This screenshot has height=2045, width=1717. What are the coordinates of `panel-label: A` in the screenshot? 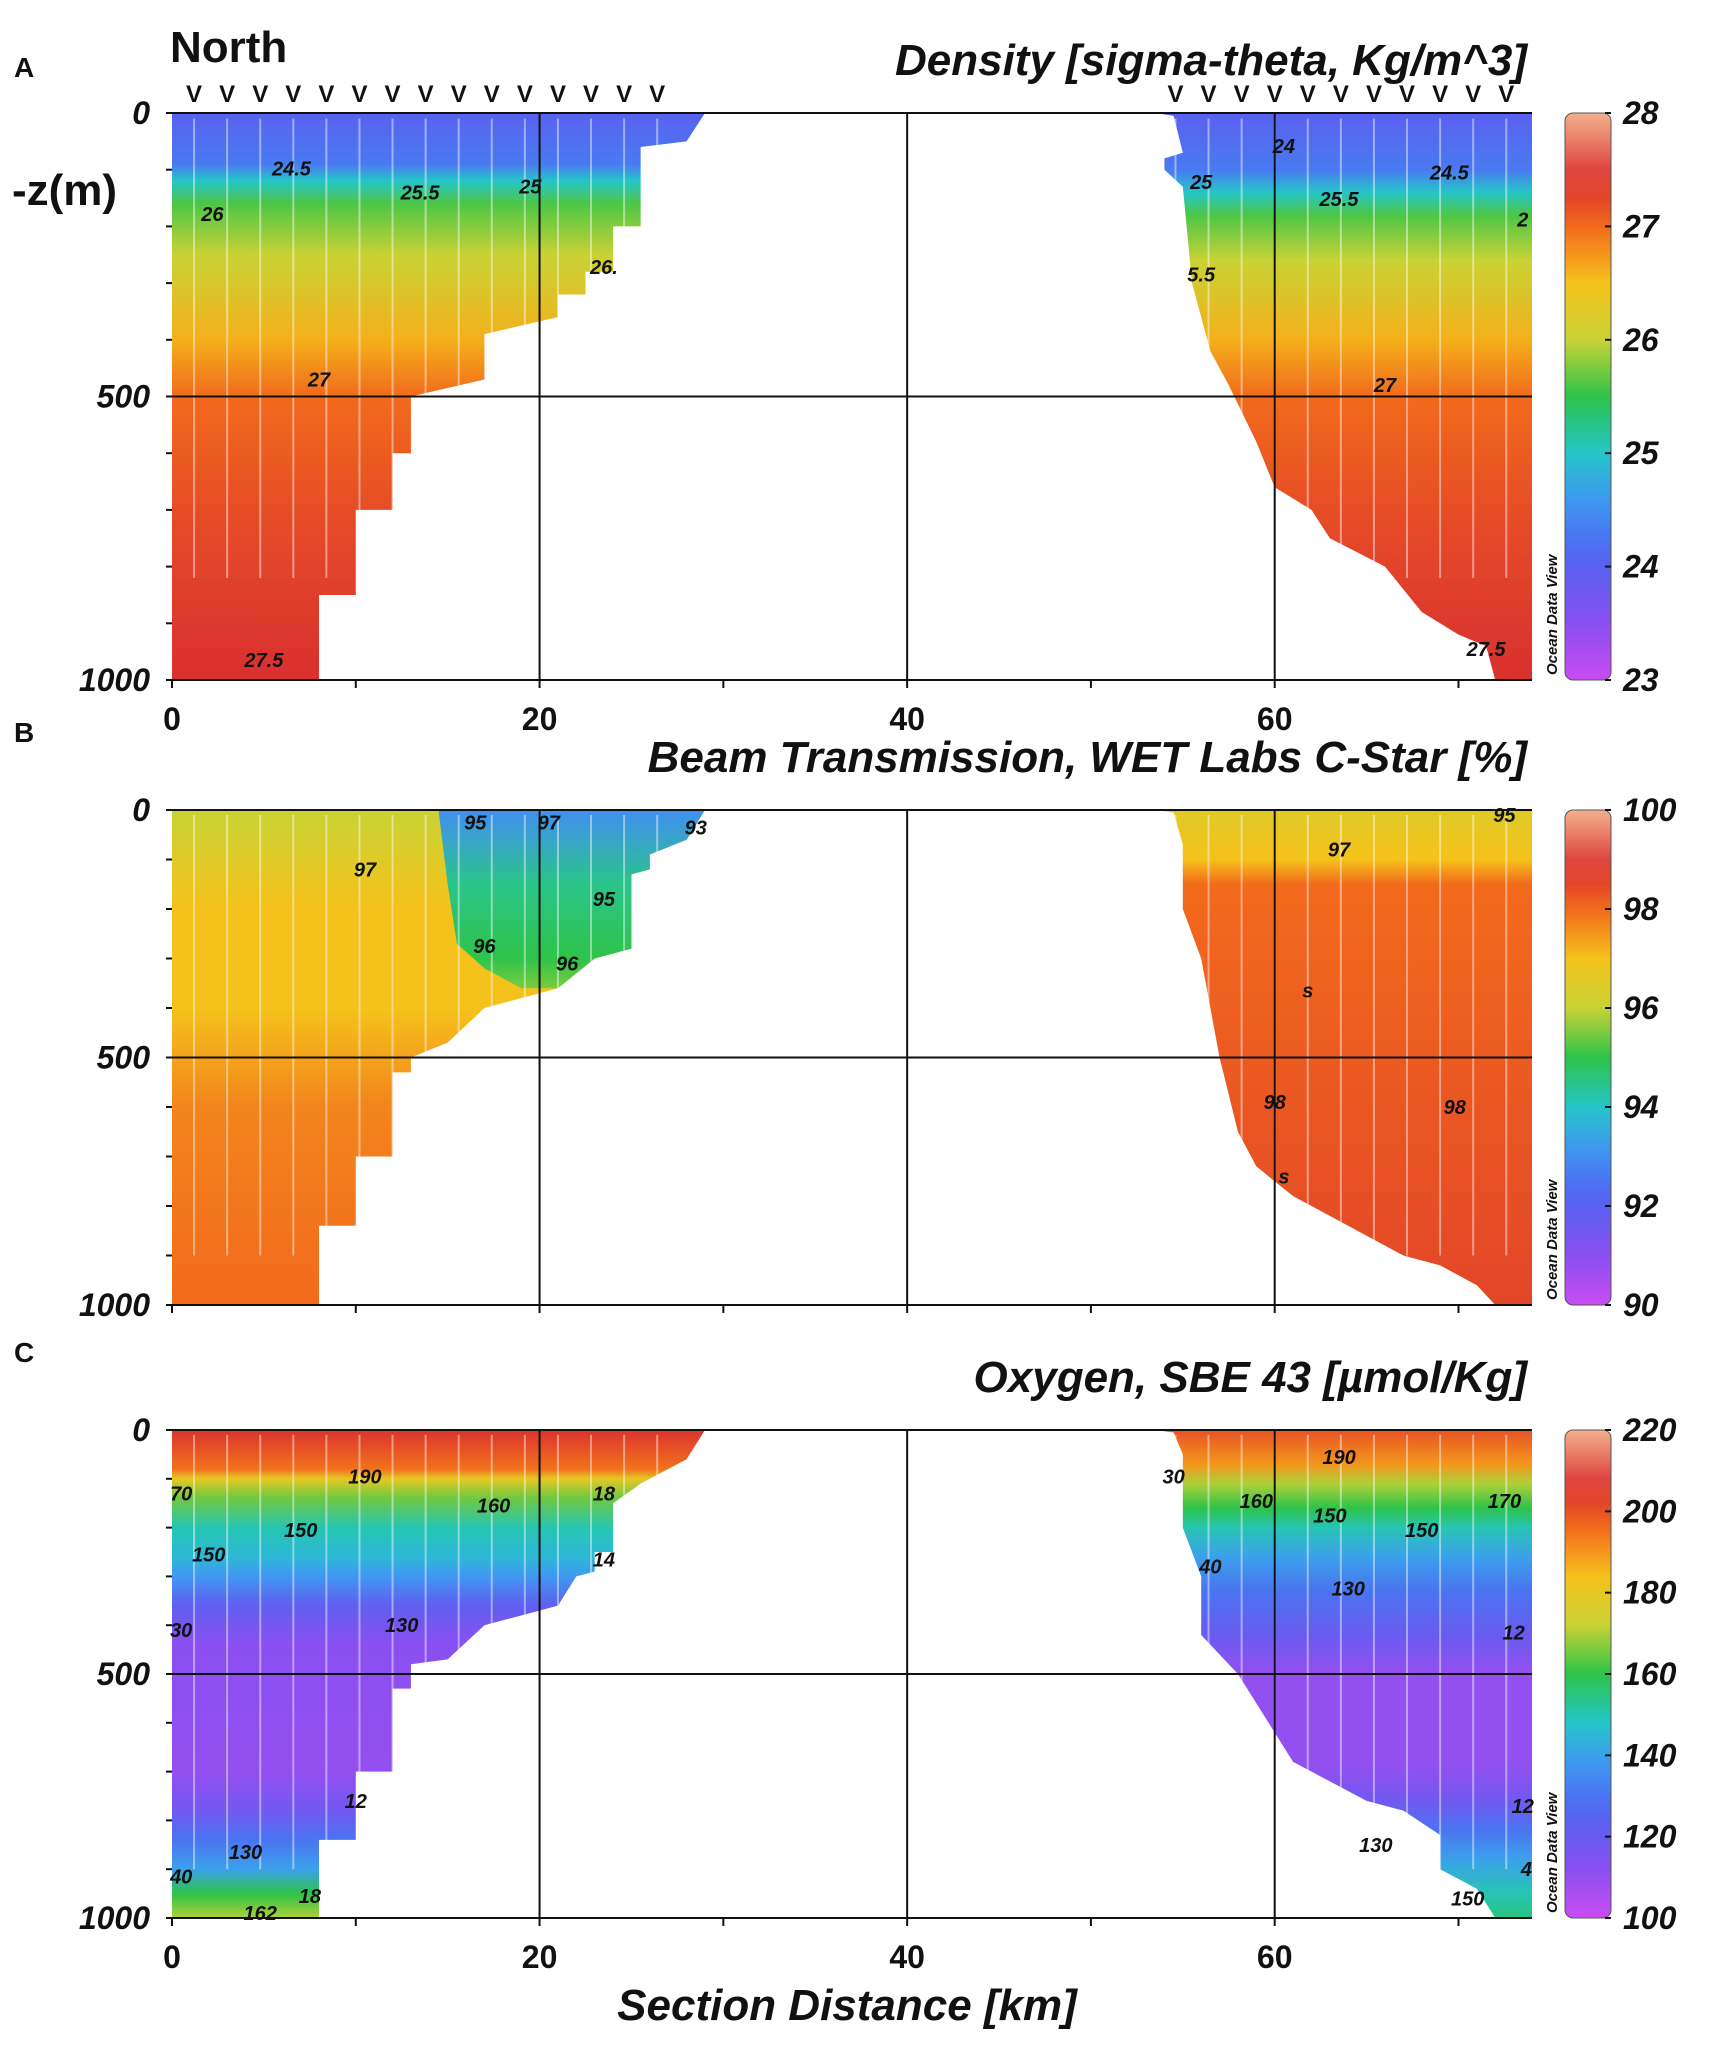 It's located at (24, 67).